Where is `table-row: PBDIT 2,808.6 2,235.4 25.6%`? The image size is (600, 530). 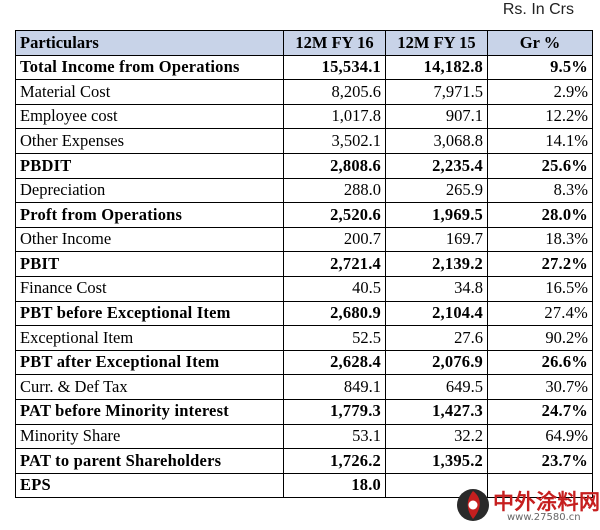
table-row: PBDIT 2,808.6 2,235.4 25.6% is located at coordinates (304, 165).